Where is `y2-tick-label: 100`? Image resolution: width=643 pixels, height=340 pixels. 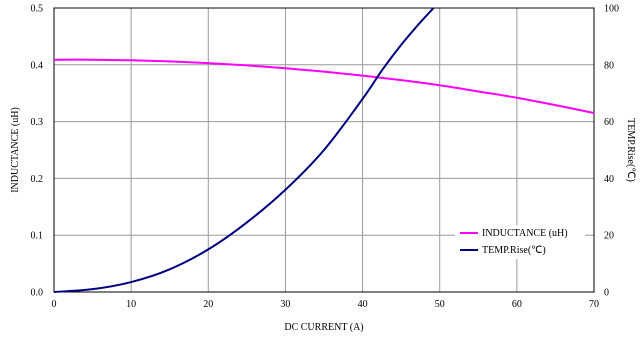 y2-tick-label: 100 is located at coordinates (611, 9).